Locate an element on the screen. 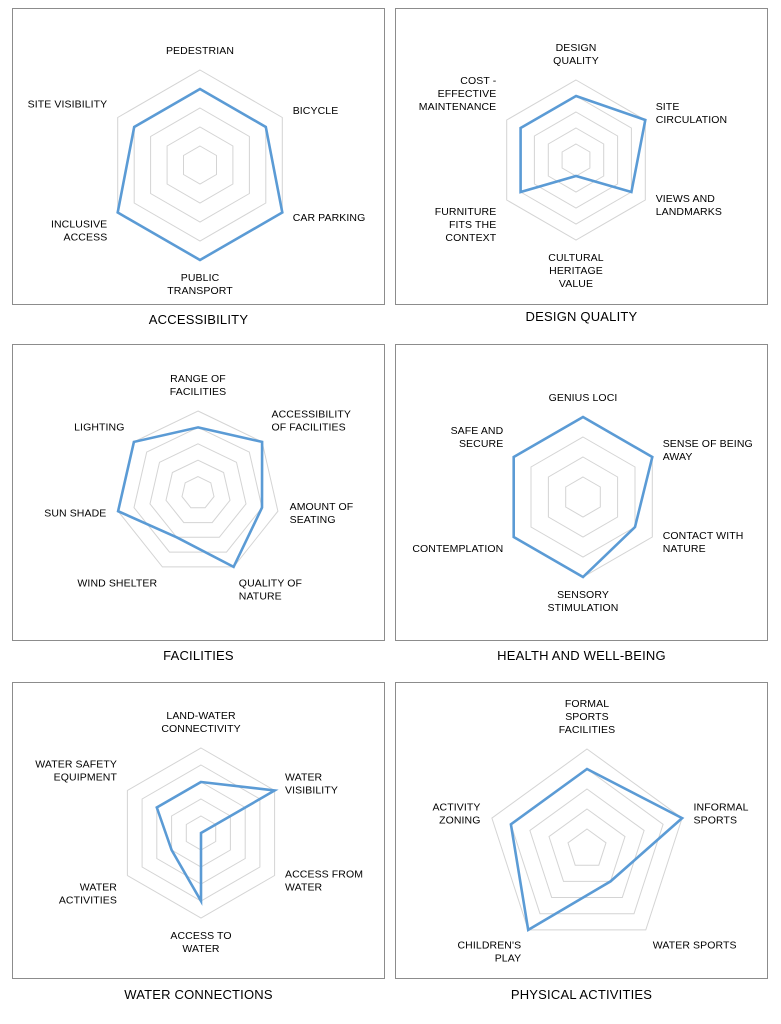  axis-label-quality-of-nature: QUALITY OF NATURE is located at coordinates (270, 590).